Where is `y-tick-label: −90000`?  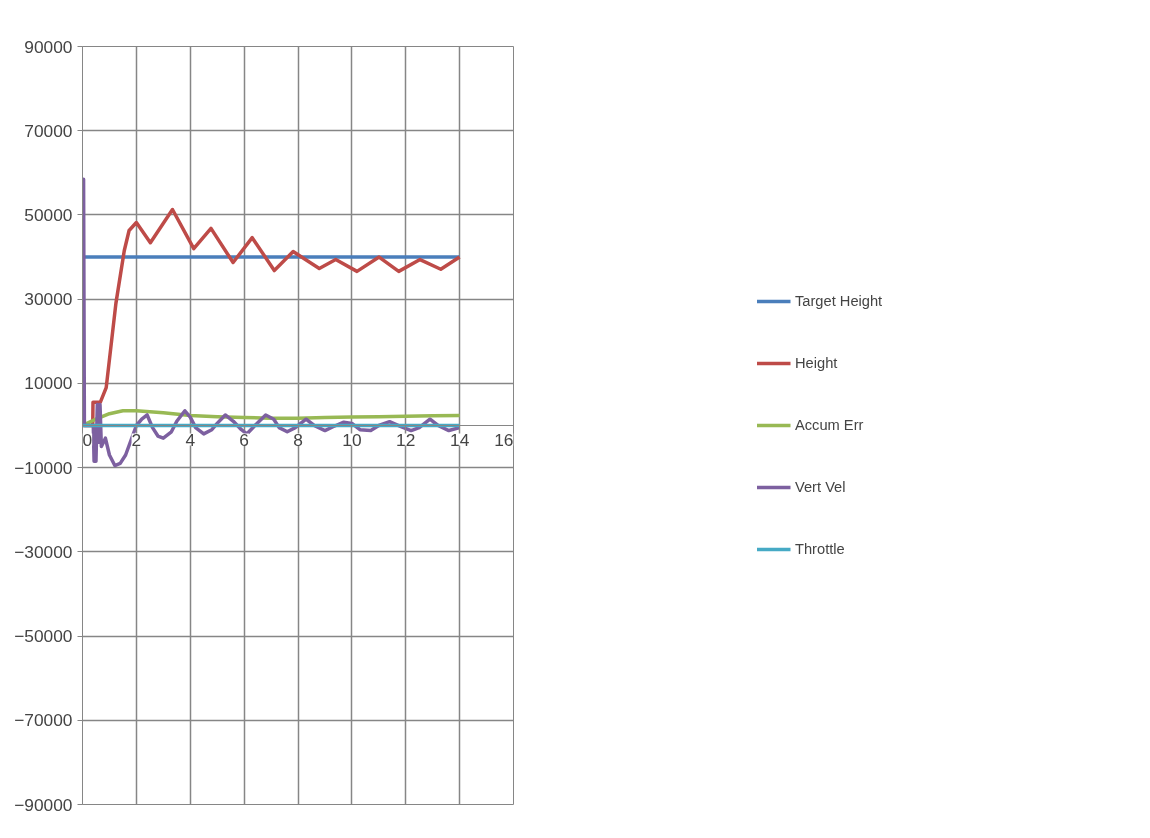 y-tick-label: −90000 is located at coordinates (43, 804).